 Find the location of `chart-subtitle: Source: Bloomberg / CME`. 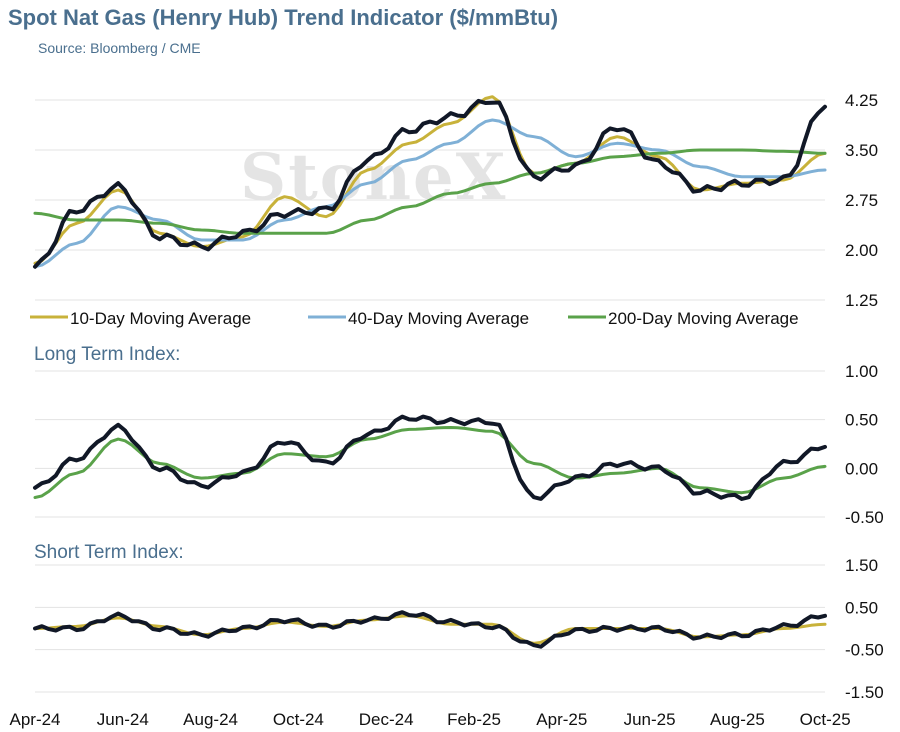

chart-subtitle: Source: Bloomberg / CME is located at coordinates (119, 48).